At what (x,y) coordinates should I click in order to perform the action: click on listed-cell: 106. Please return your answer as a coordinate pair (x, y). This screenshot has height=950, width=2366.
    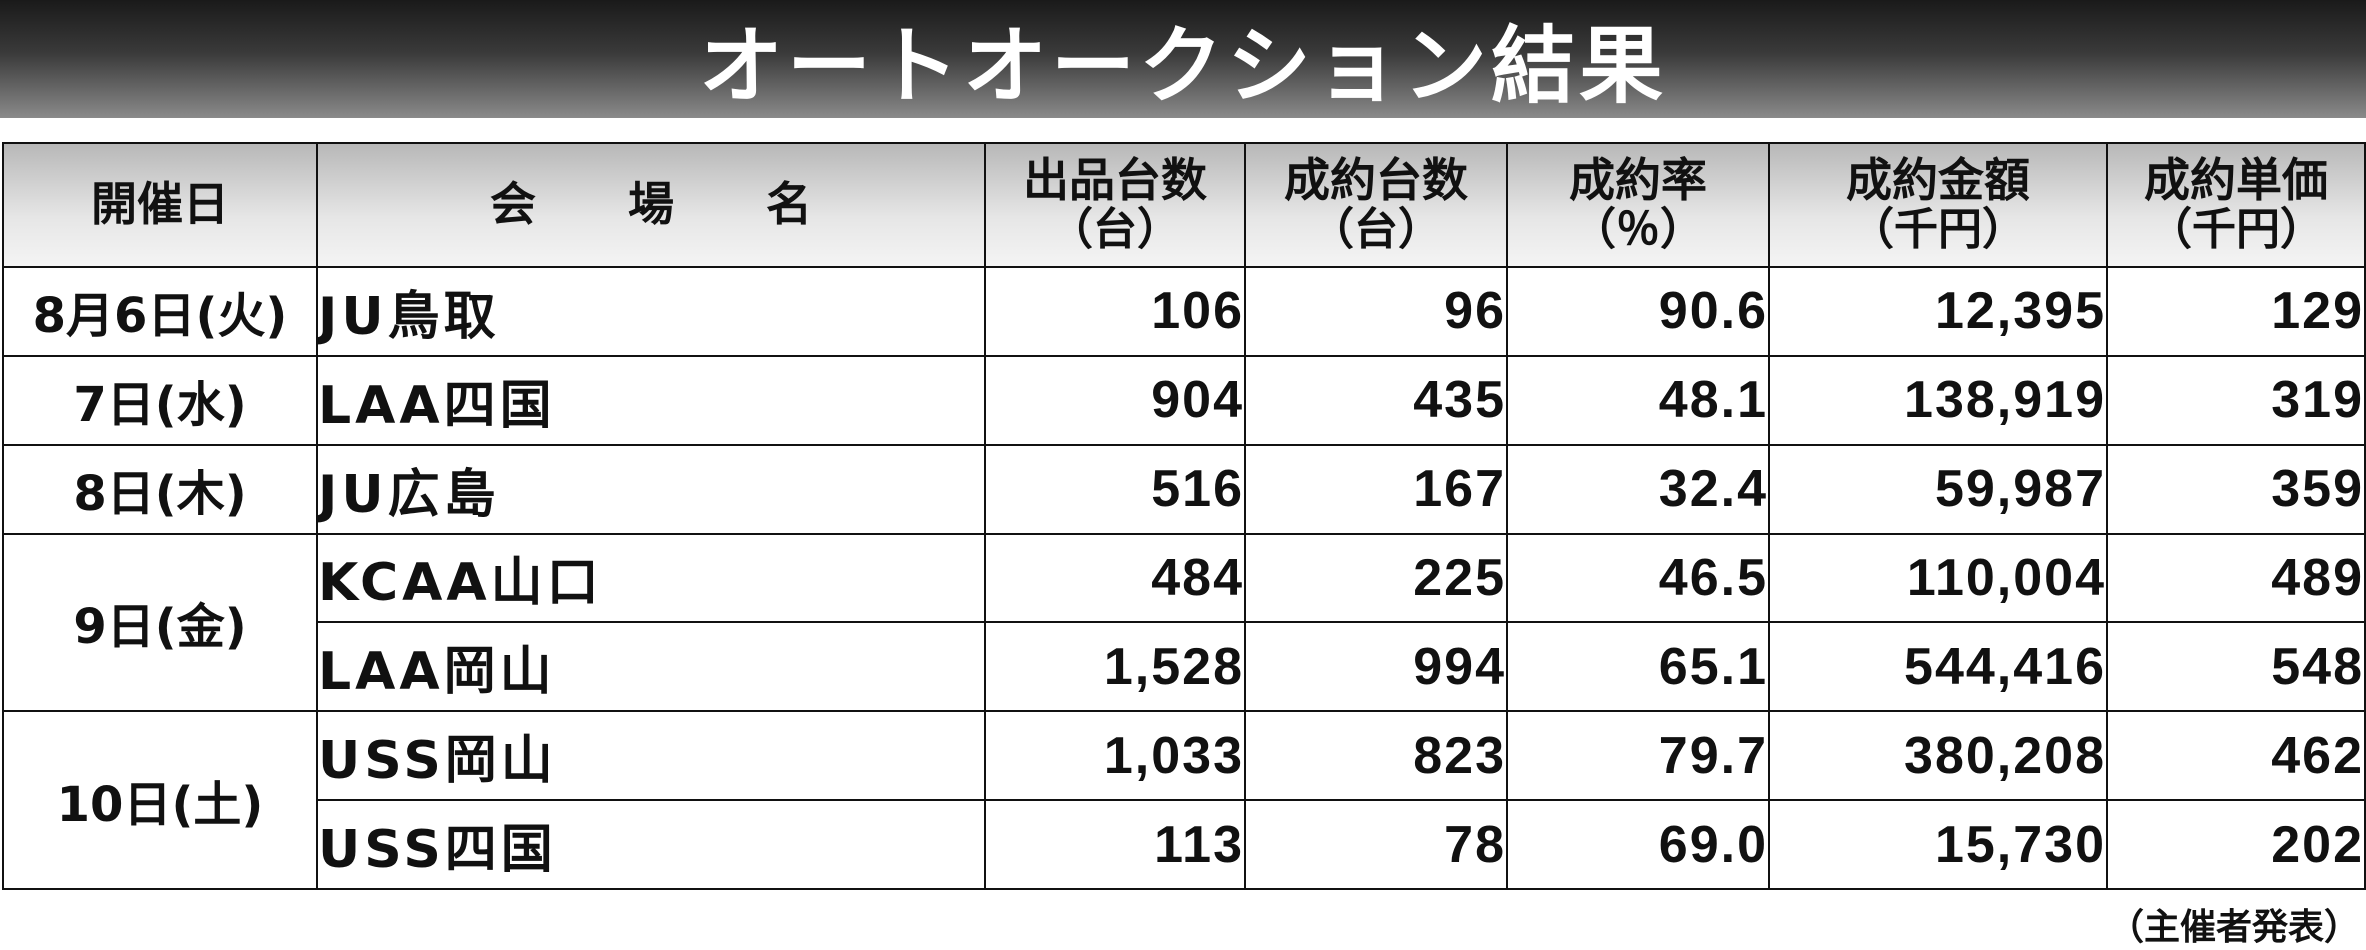
    Looking at the image, I should click on (1115, 311).